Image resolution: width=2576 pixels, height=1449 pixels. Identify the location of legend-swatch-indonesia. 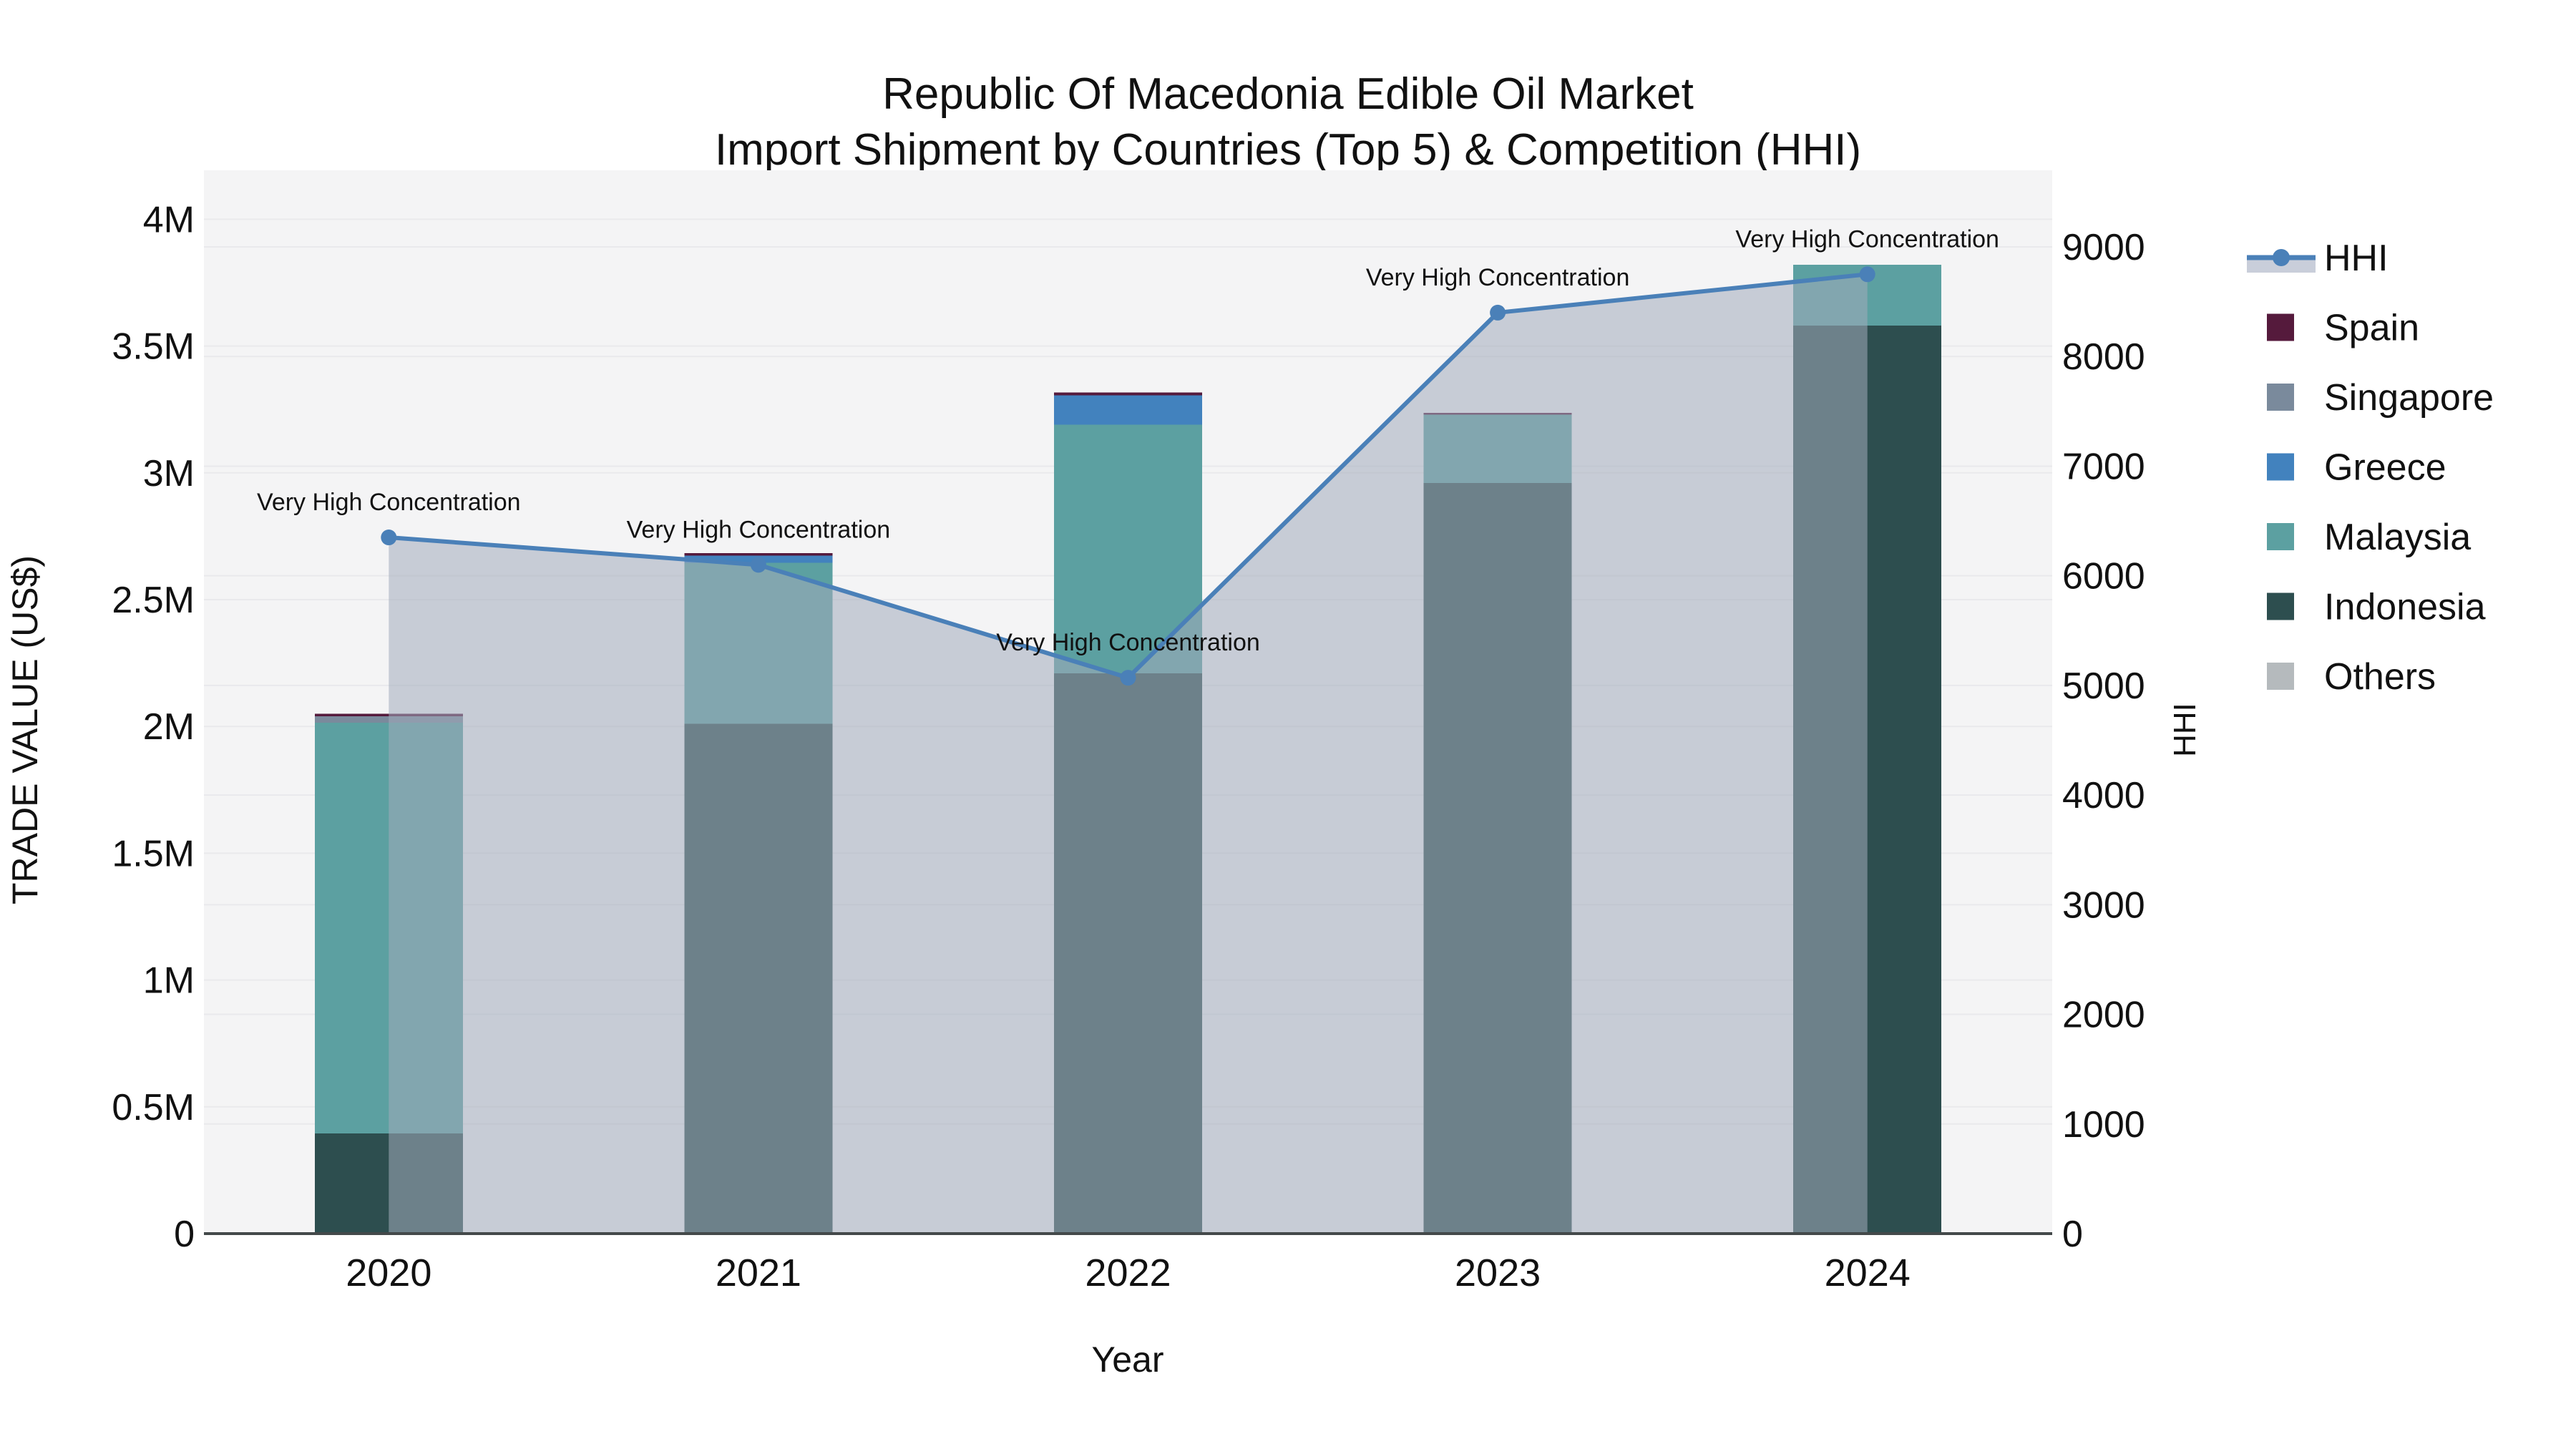
(2280, 606).